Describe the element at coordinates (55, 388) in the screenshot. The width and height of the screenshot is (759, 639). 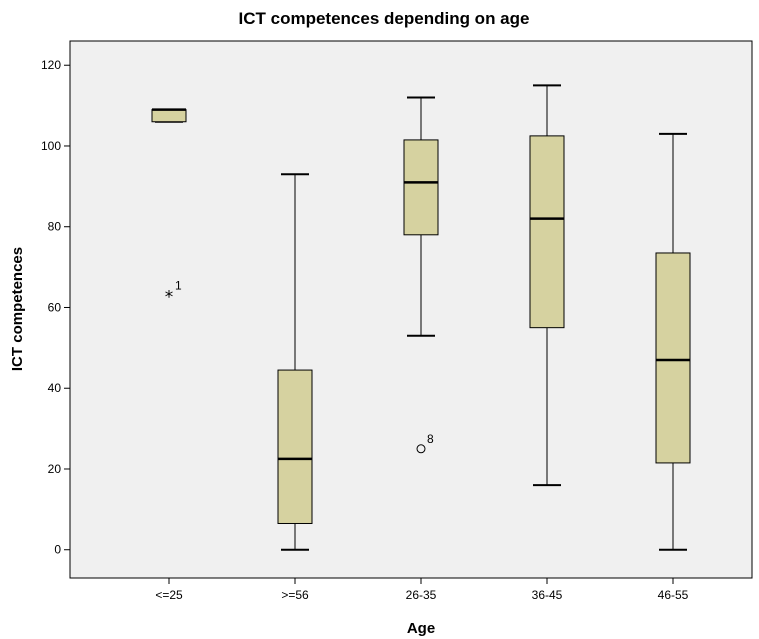
I see `y-tick-label: 40` at that location.